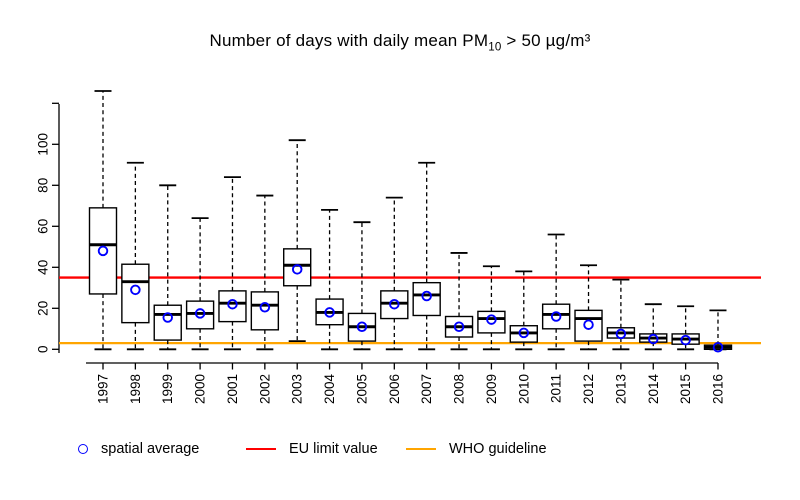 The height and width of the screenshot is (500, 800). What do you see at coordinates (717, 389) in the screenshot?
I see `x-tick-label: 2016` at bounding box center [717, 389].